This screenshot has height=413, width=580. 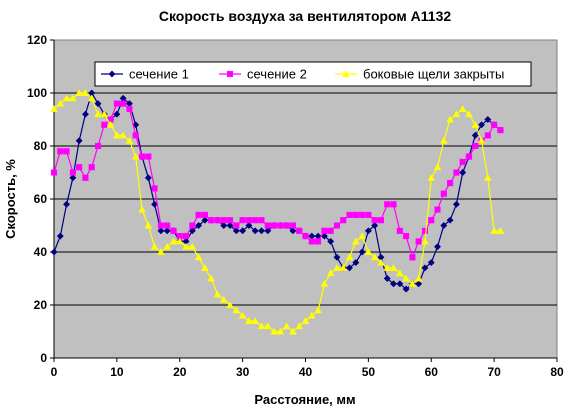 I want to click on legend-marker, so click(x=112, y=74).